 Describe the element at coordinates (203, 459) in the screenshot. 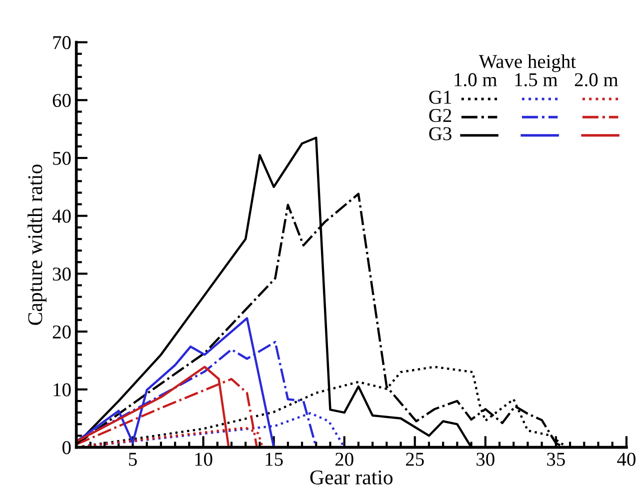

I see `x-tick-label: 10` at that location.